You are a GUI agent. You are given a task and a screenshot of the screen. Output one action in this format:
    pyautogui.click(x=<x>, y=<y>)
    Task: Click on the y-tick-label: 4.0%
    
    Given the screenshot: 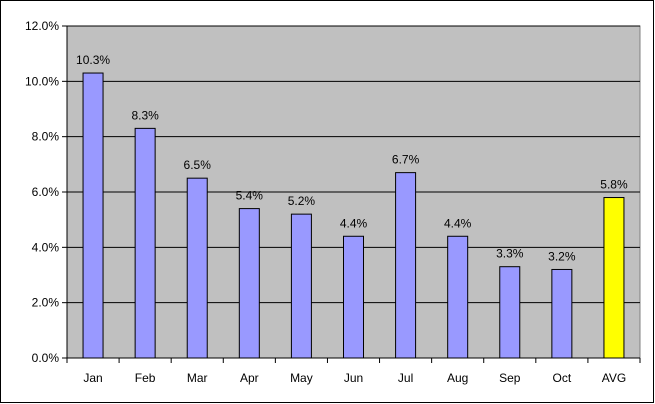 What is the action you would take?
    pyautogui.click(x=46, y=247)
    